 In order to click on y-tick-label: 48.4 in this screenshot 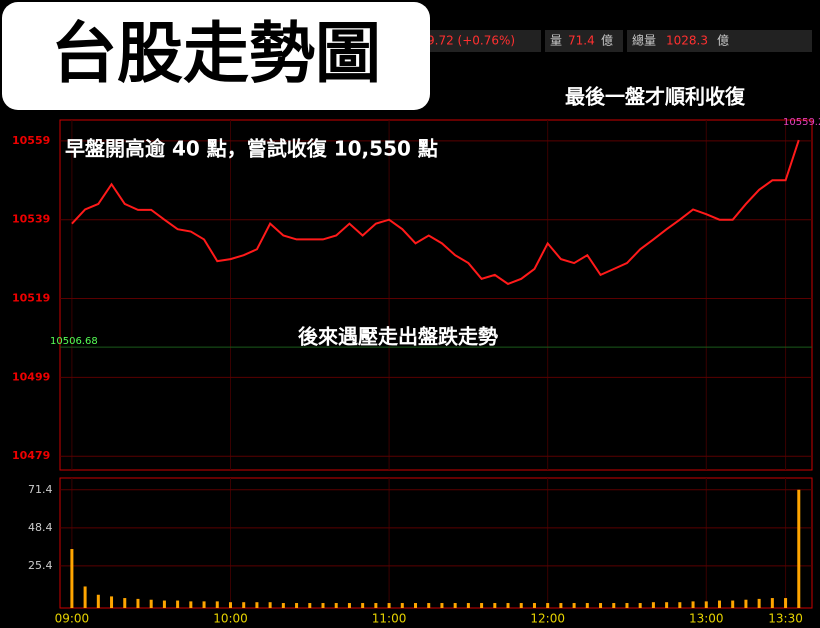, I will do `click(40, 527)`.